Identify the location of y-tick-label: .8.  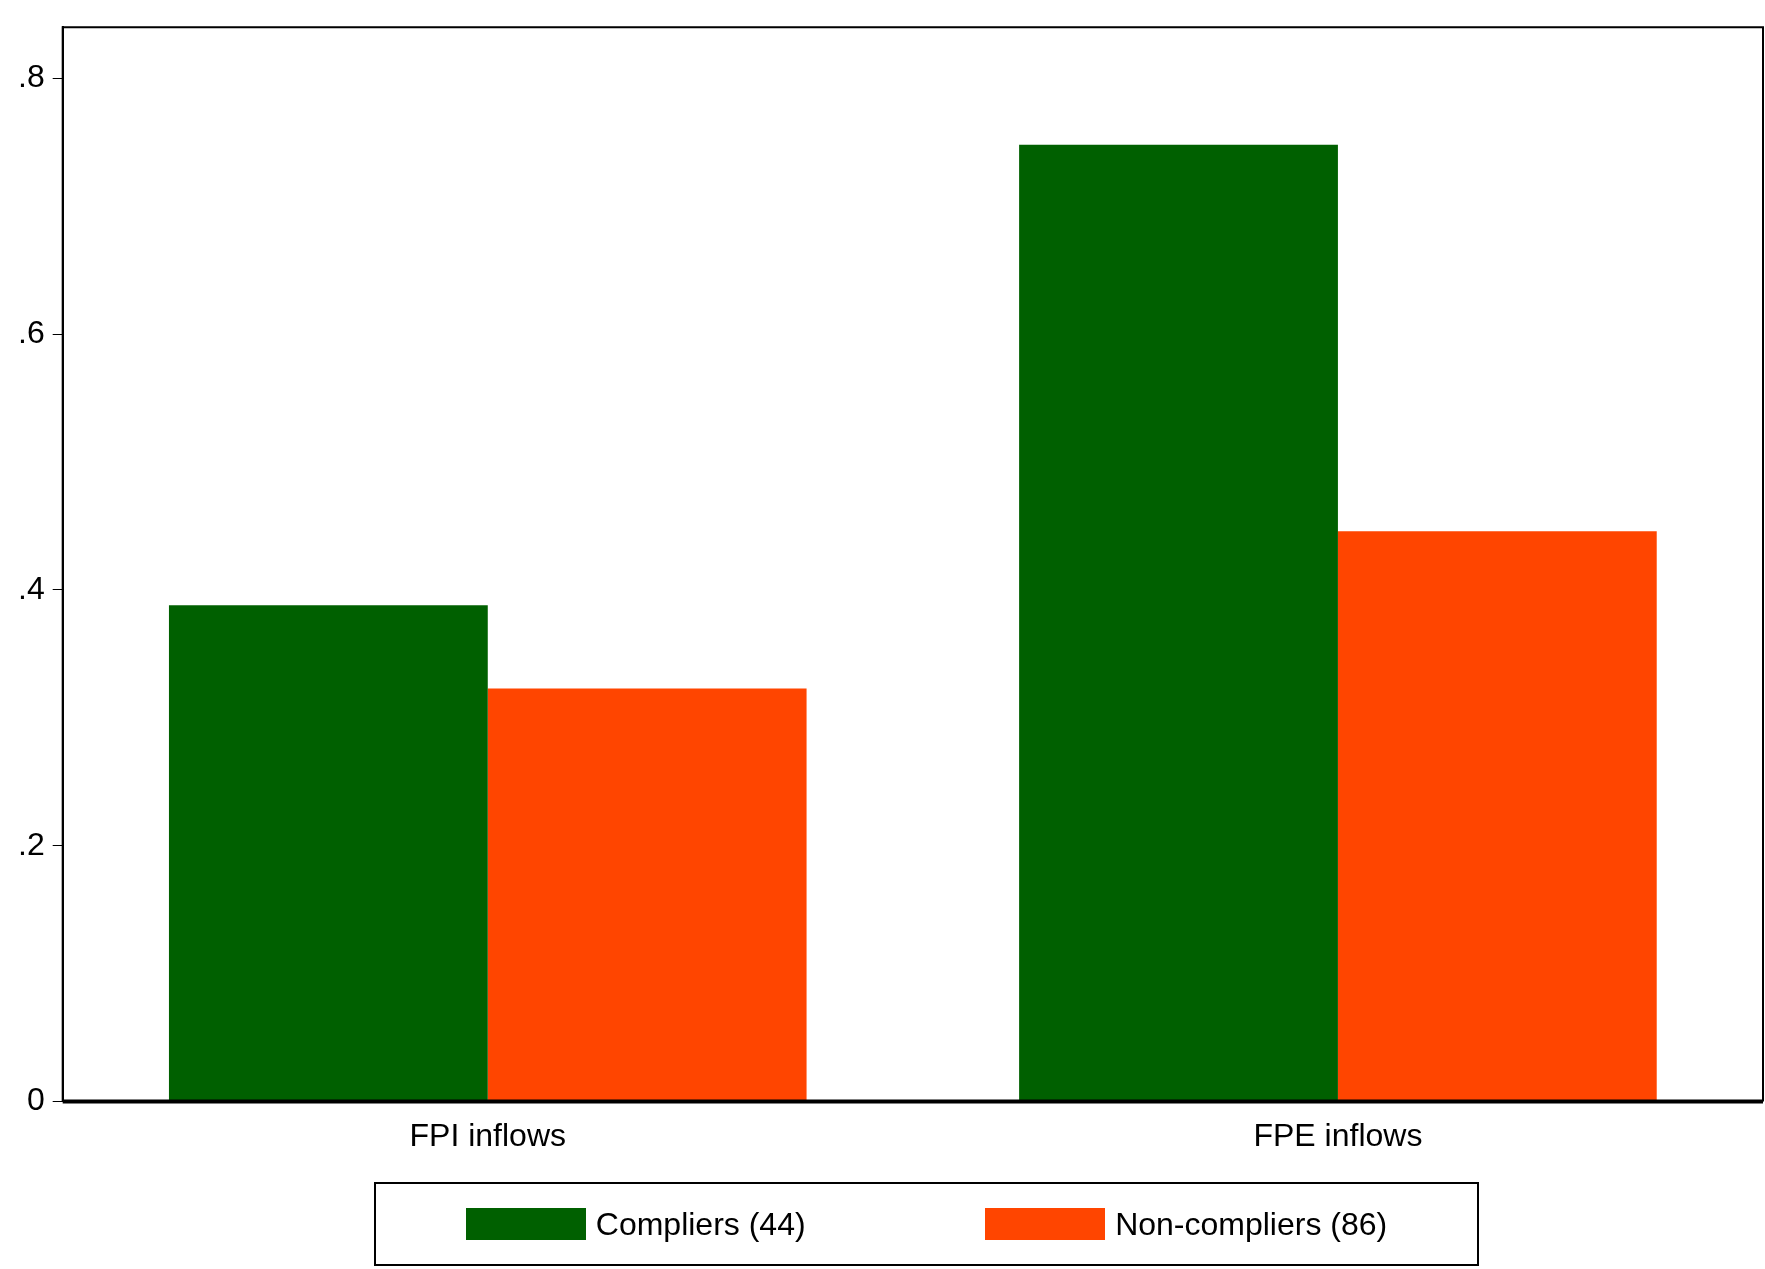
(31, 76).